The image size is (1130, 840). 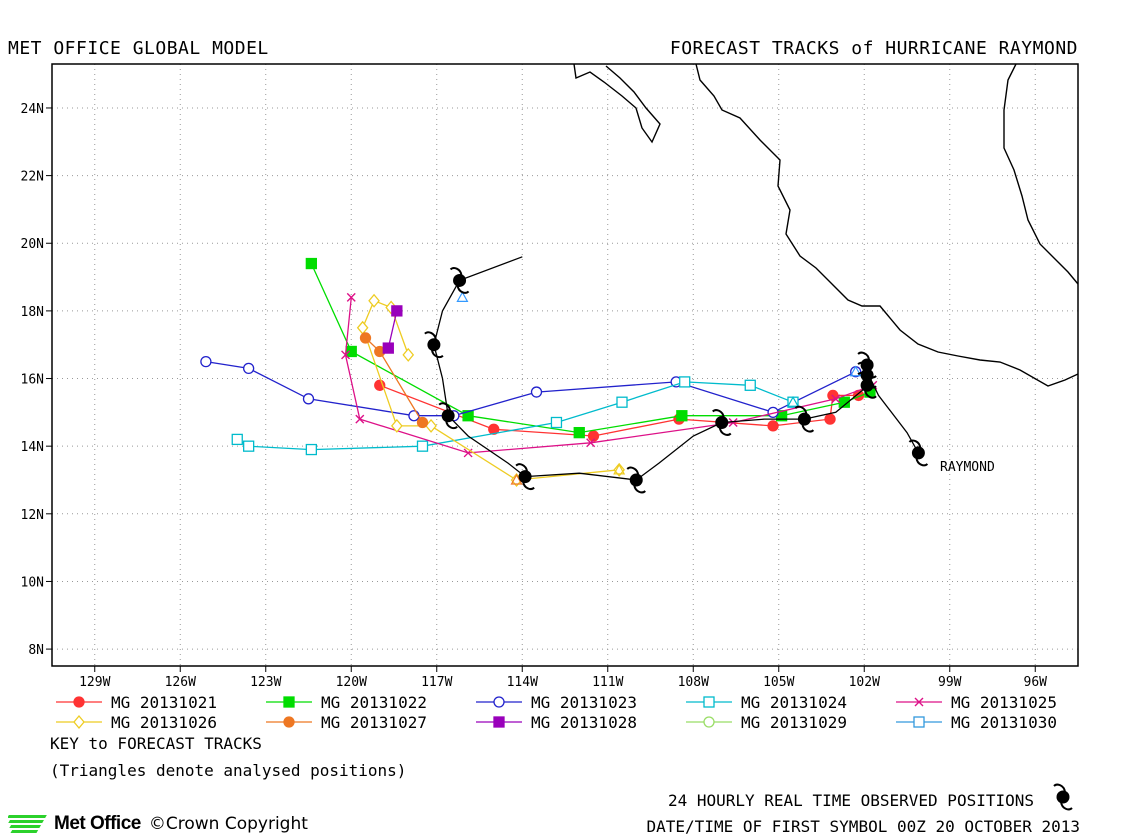 What do you see at coordinates (766, 702) in the screenshot?
I see `legend-item: MG 20131024` at bounding box center [766, 702].